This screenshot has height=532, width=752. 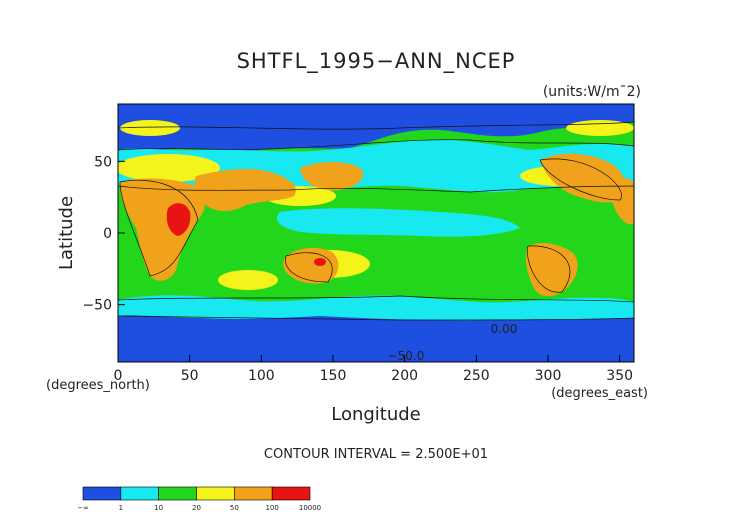 What do you see at coordinates (107, 234) in the screenshot?
I see `y-tick-label: 0` at bounding box center [107, 234].